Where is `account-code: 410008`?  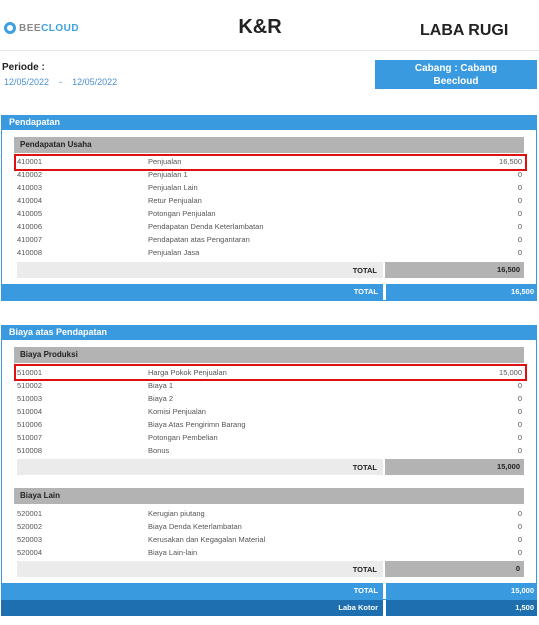
account-code: 410008 is located at coordinates (30, 252).